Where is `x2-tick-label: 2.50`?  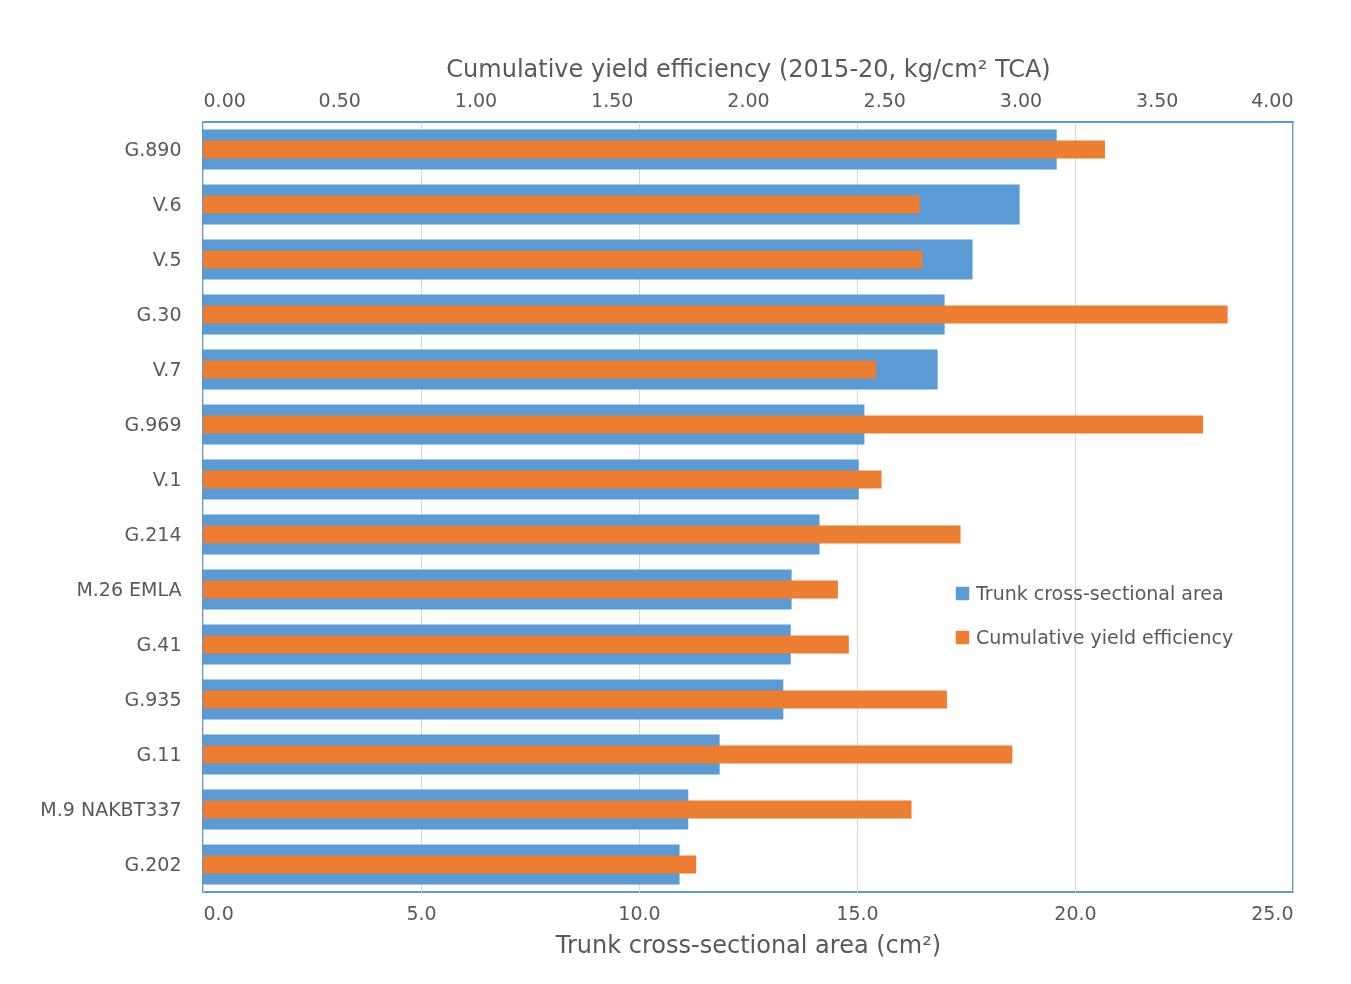
x2-tick-label: 2.50 is located at coordinates (884, 99).